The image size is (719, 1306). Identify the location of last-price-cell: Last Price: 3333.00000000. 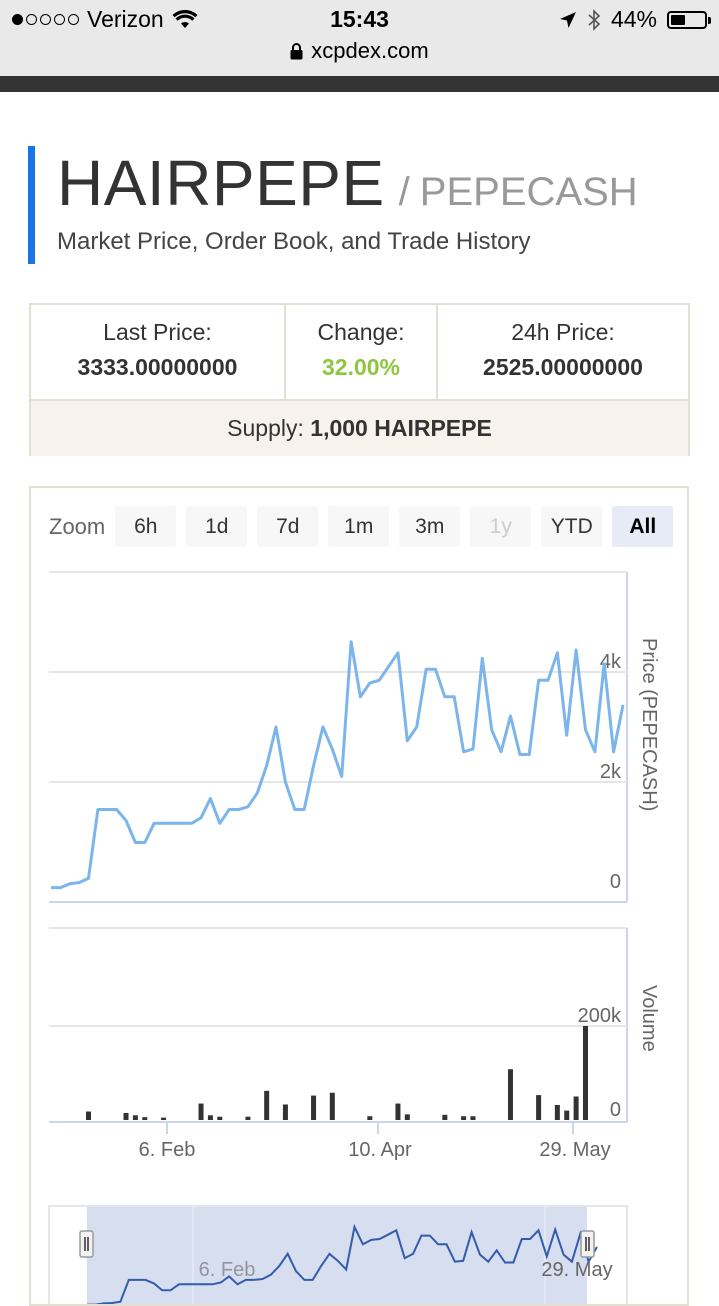
(157, 352).